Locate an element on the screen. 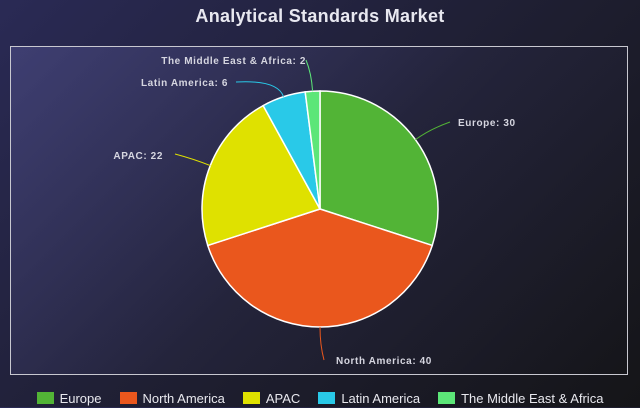 Image resolution: width=640 pixels, height=408 pixels. legend-label: The Middle East & Africa is located at coordinates (532, 398).